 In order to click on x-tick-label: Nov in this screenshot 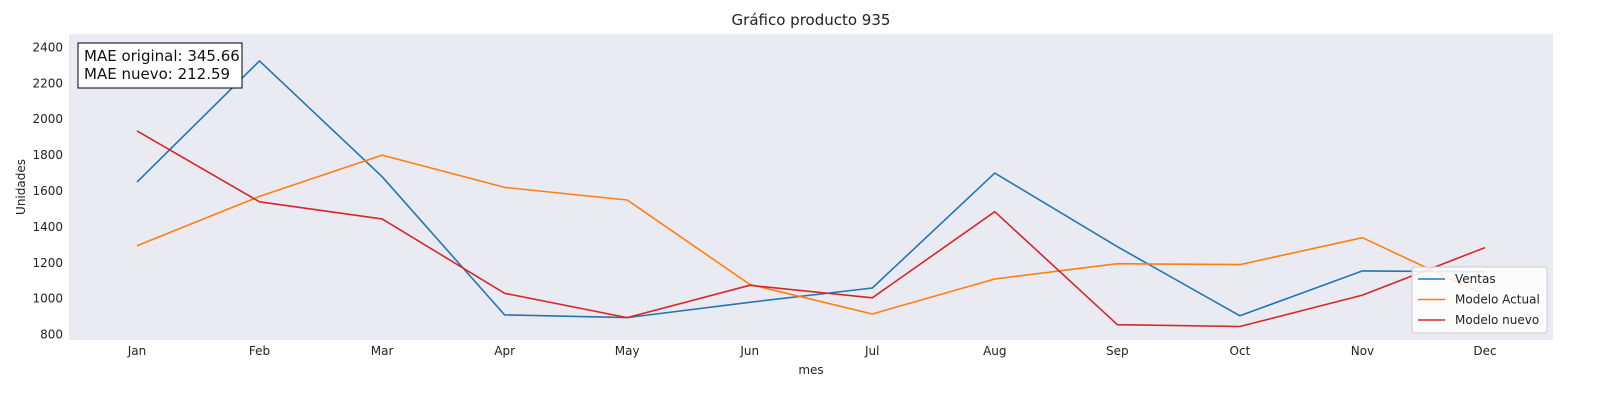, I will do `click(1362, 351)`.